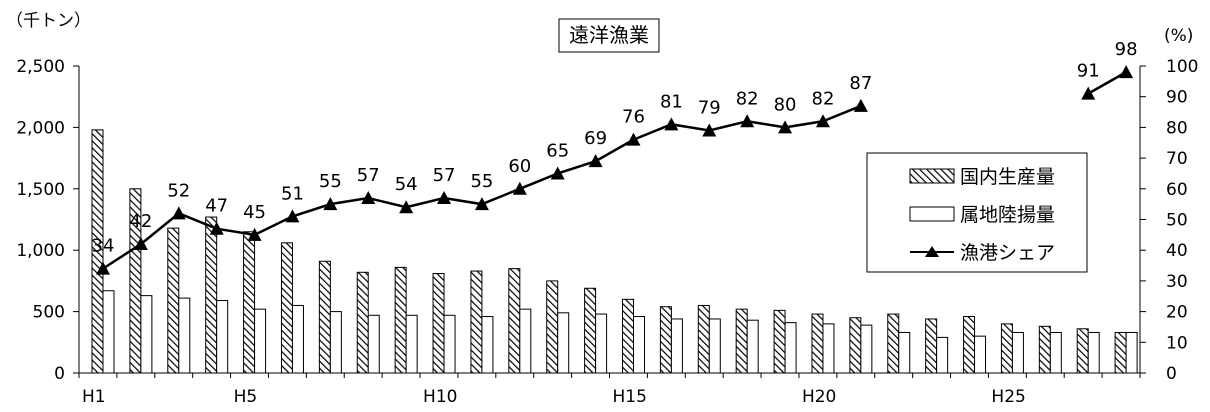 The image size is (1210, 412). I want to click on share-label-H12: 60, so click(519, 166).